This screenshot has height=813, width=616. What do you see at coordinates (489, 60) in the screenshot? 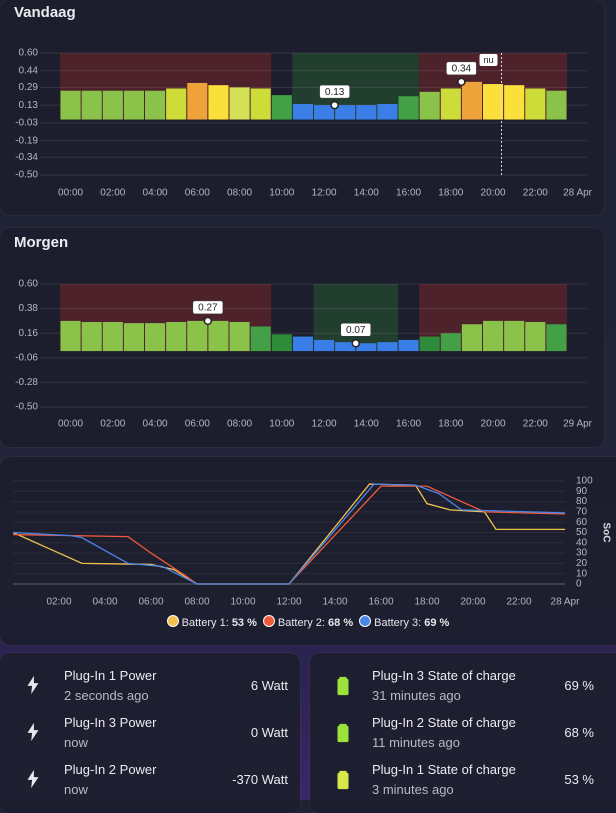
I see `now-label: nu` at bounding box center [489, 60].